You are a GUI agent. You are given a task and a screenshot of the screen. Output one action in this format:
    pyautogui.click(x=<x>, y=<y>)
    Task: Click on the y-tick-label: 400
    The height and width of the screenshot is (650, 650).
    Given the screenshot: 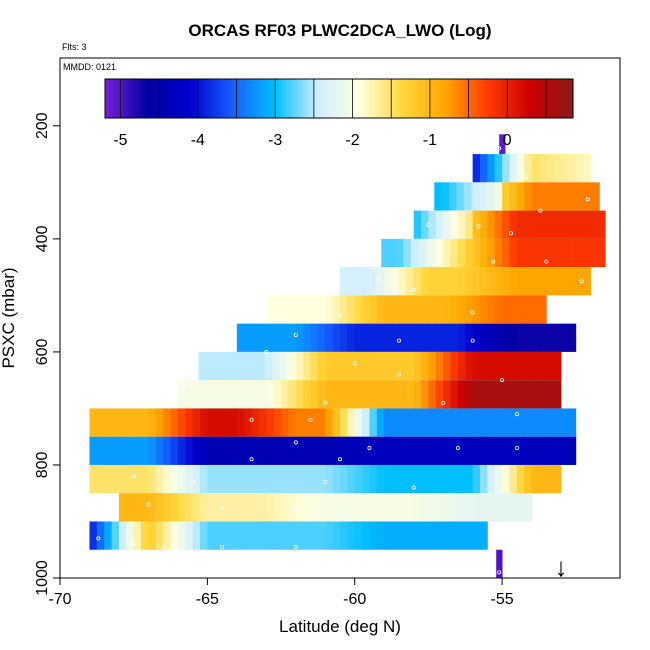 What is the action you would take?
    pyautogui.click(x=42, y=238)
    